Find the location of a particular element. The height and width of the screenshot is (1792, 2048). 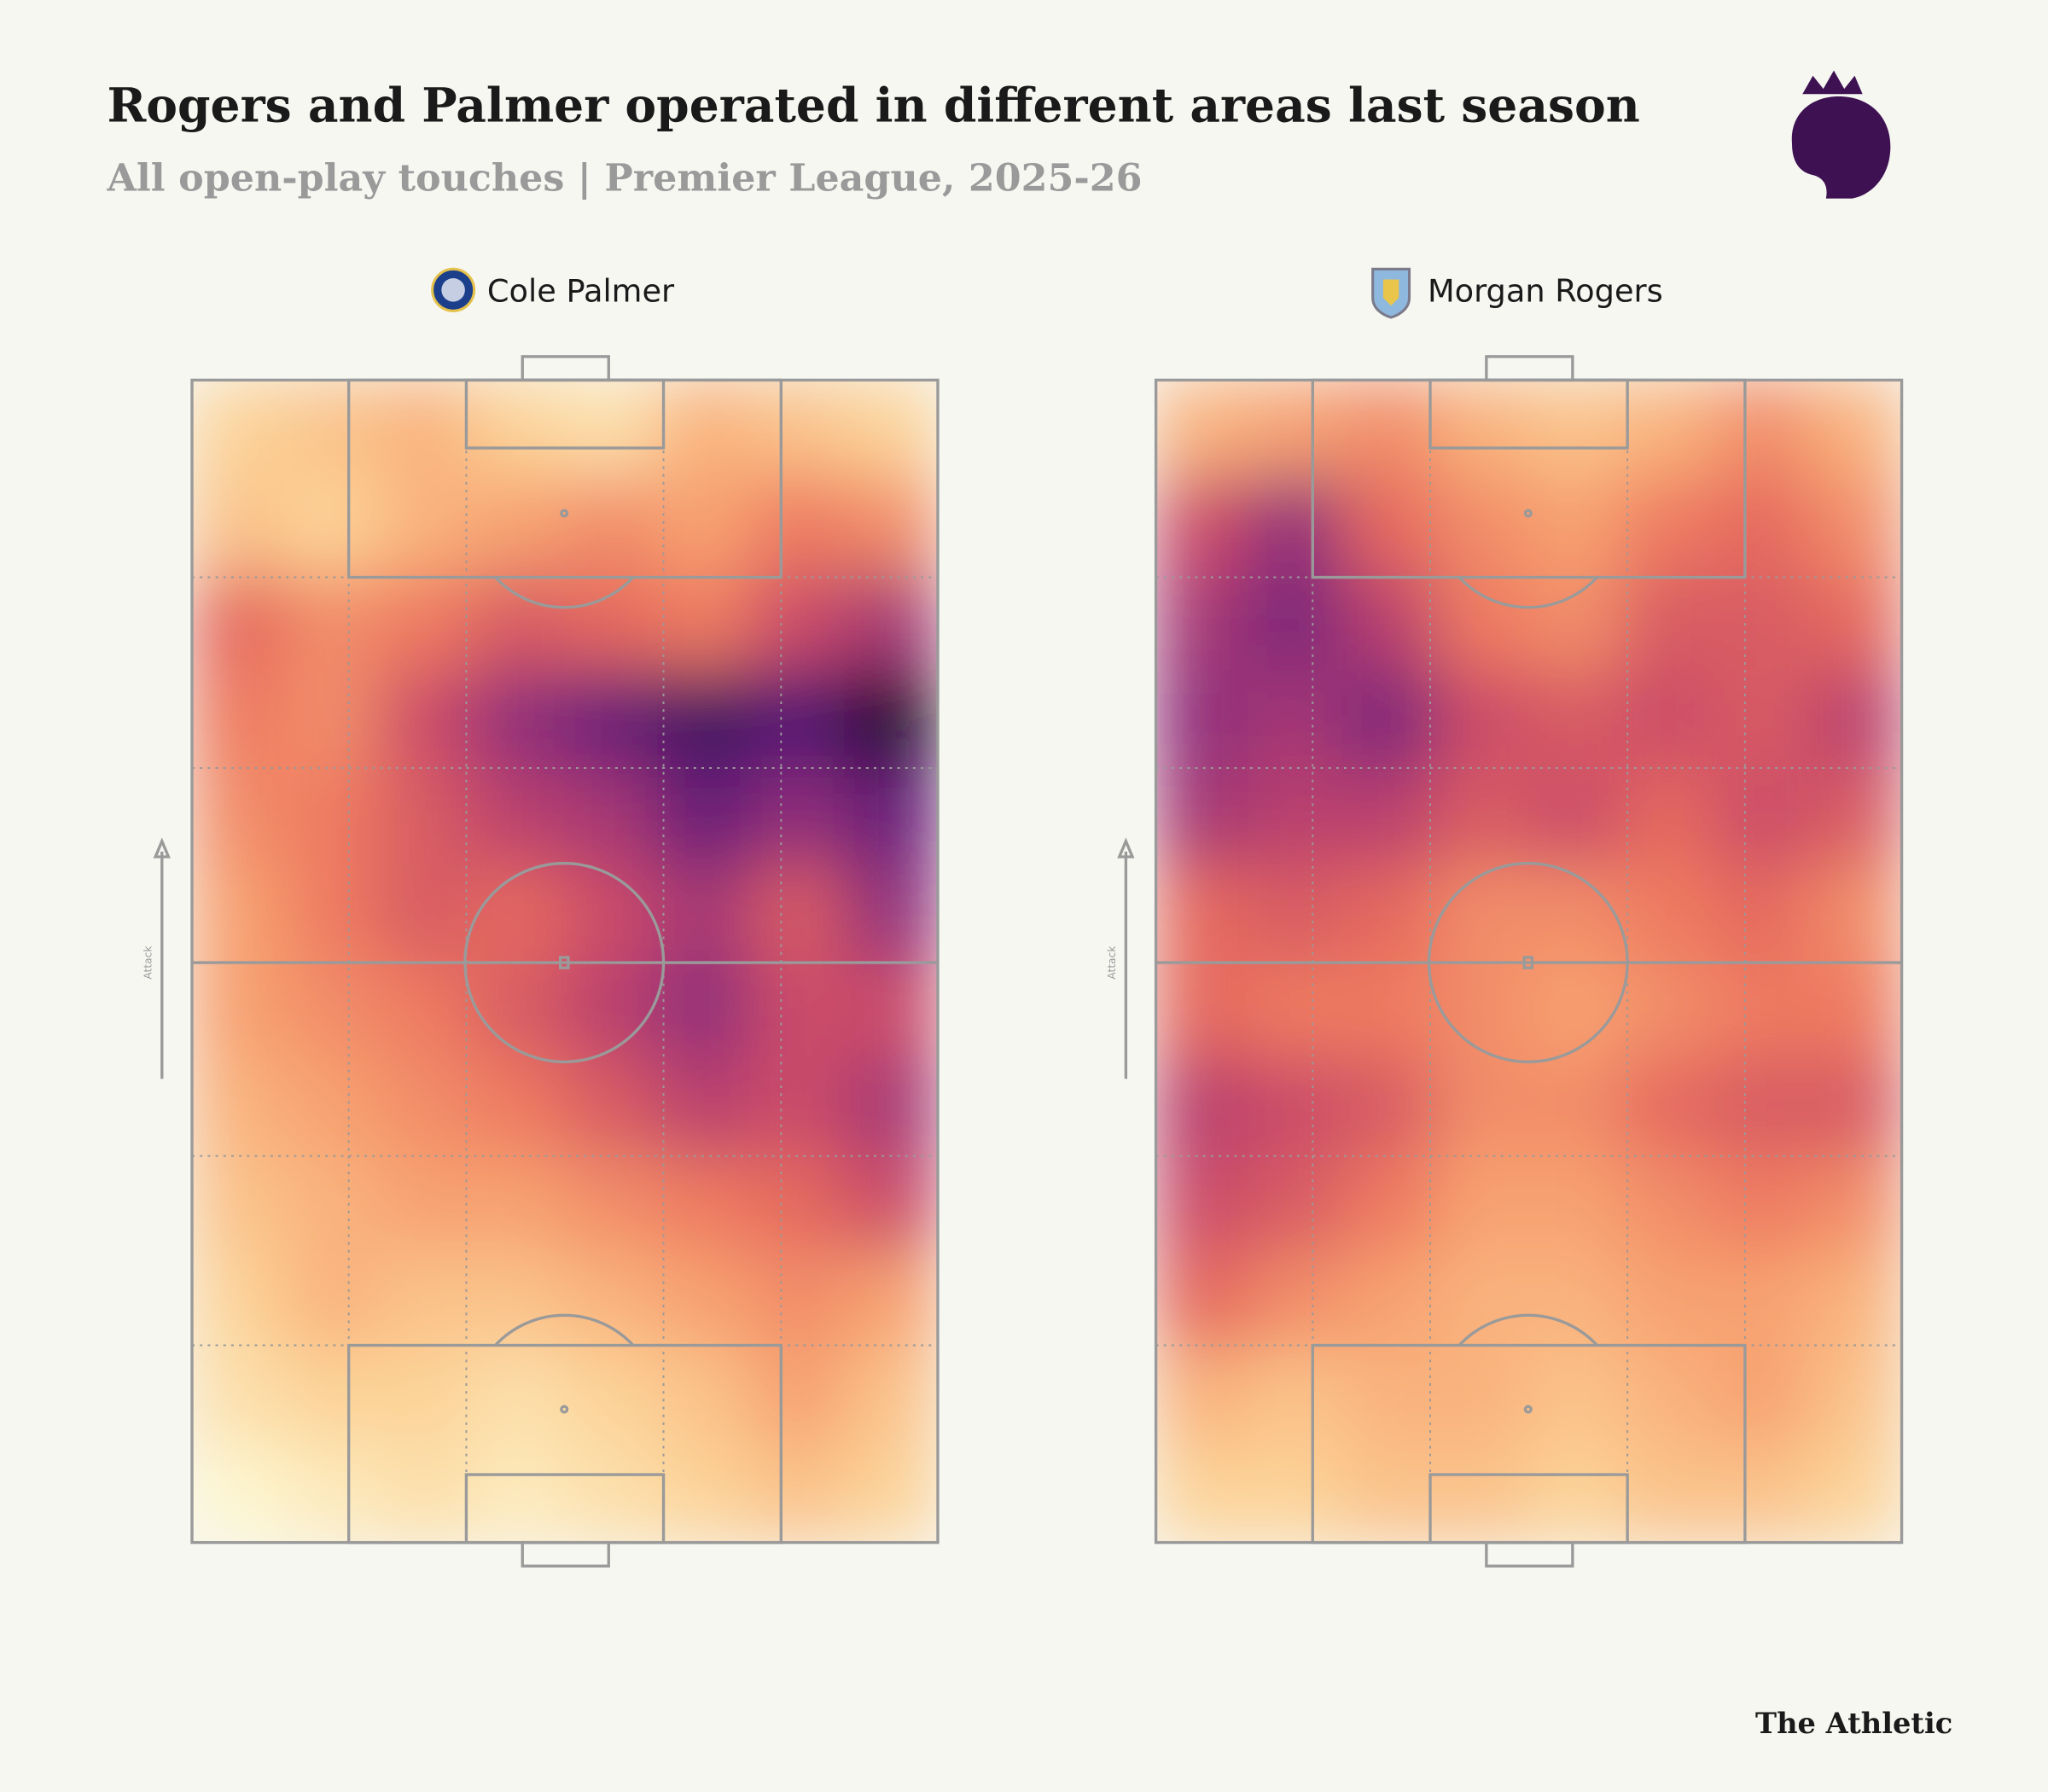

goal is located at coordinates (565, 1554).